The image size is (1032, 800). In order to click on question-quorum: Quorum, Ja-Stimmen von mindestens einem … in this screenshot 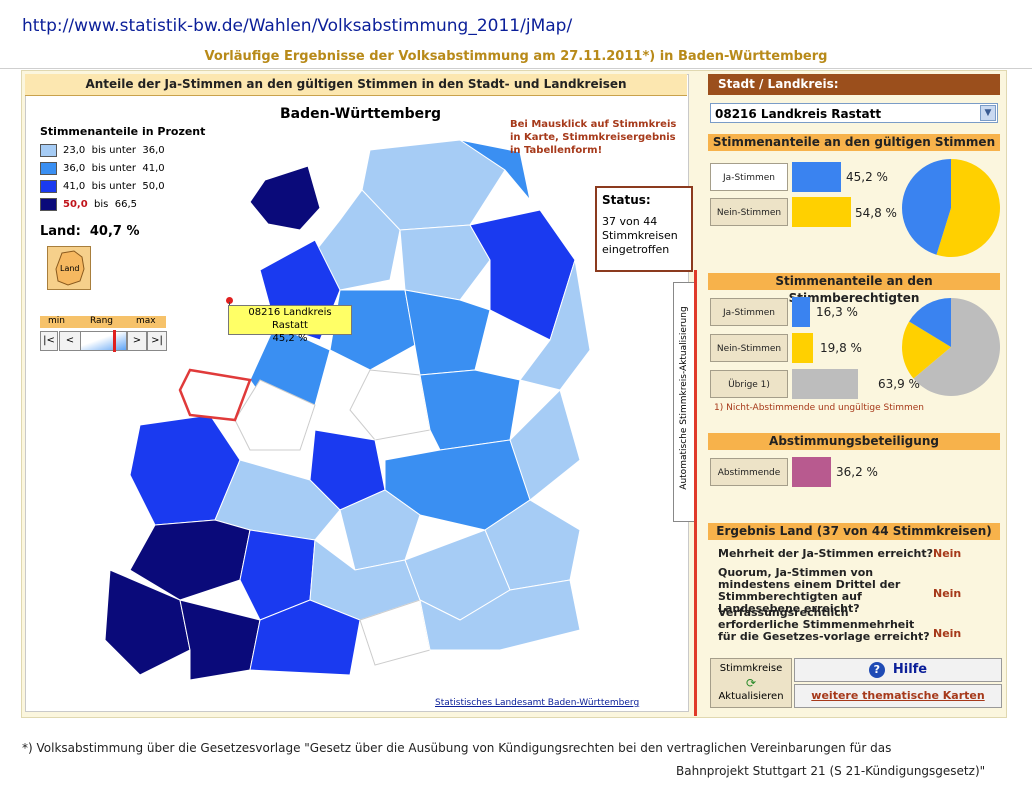, I will do `click(809, 590)`.